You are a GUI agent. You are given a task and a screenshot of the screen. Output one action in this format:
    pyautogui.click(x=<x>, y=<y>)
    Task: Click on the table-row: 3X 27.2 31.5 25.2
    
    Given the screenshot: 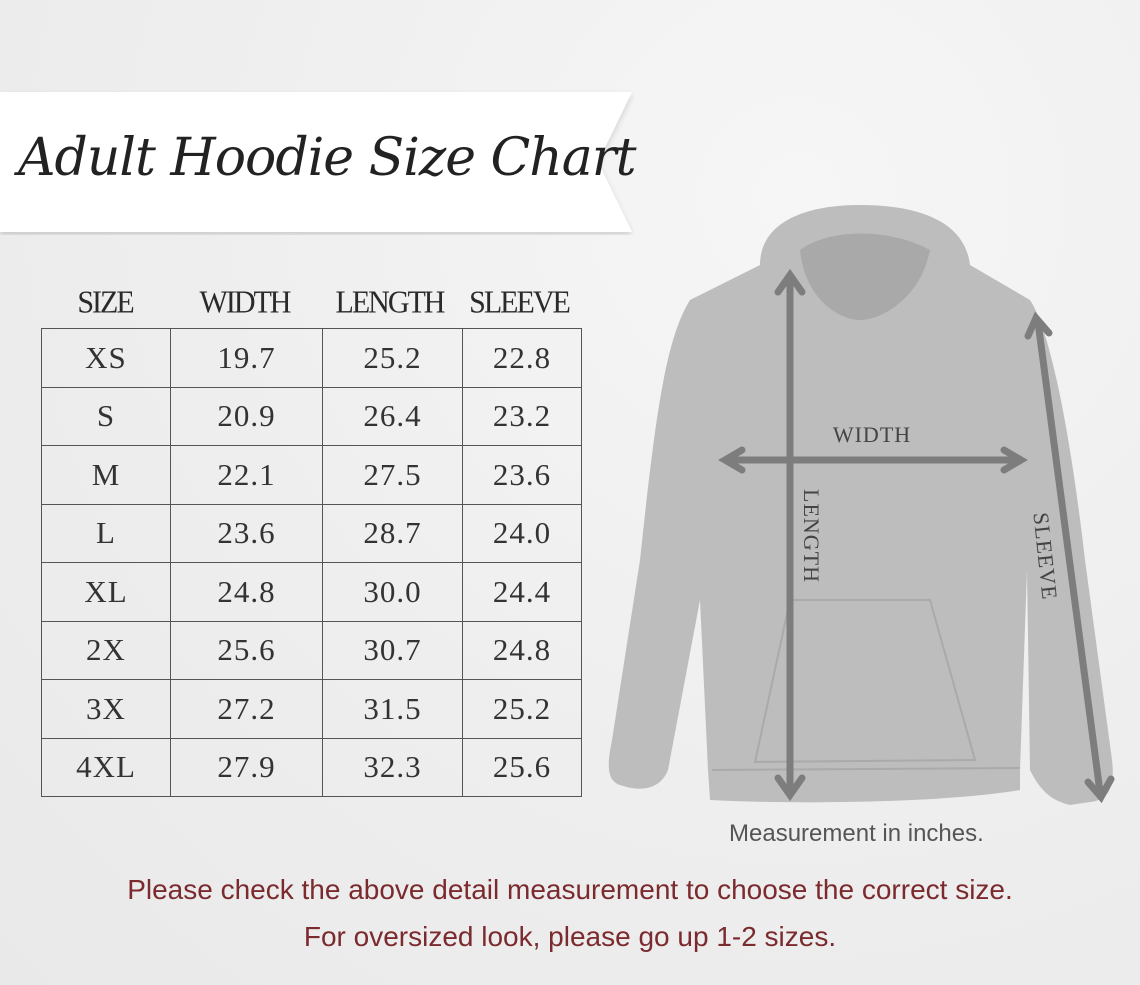 What is the action you would take?
    pyautogui.click(x=311, y=709)
    